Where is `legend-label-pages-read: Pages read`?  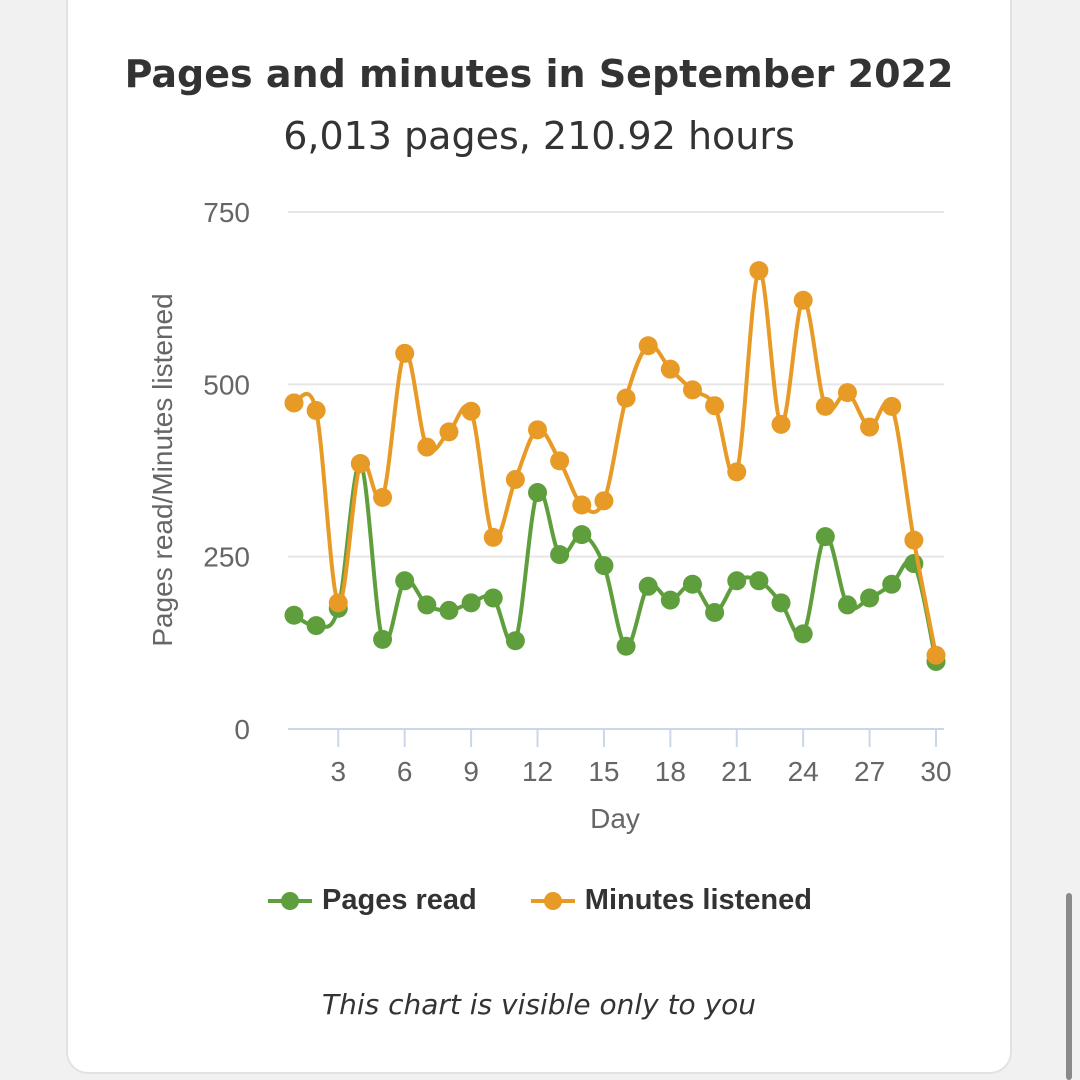 legend-label-pages-read: Pages read is located at coordinates (399, 900).